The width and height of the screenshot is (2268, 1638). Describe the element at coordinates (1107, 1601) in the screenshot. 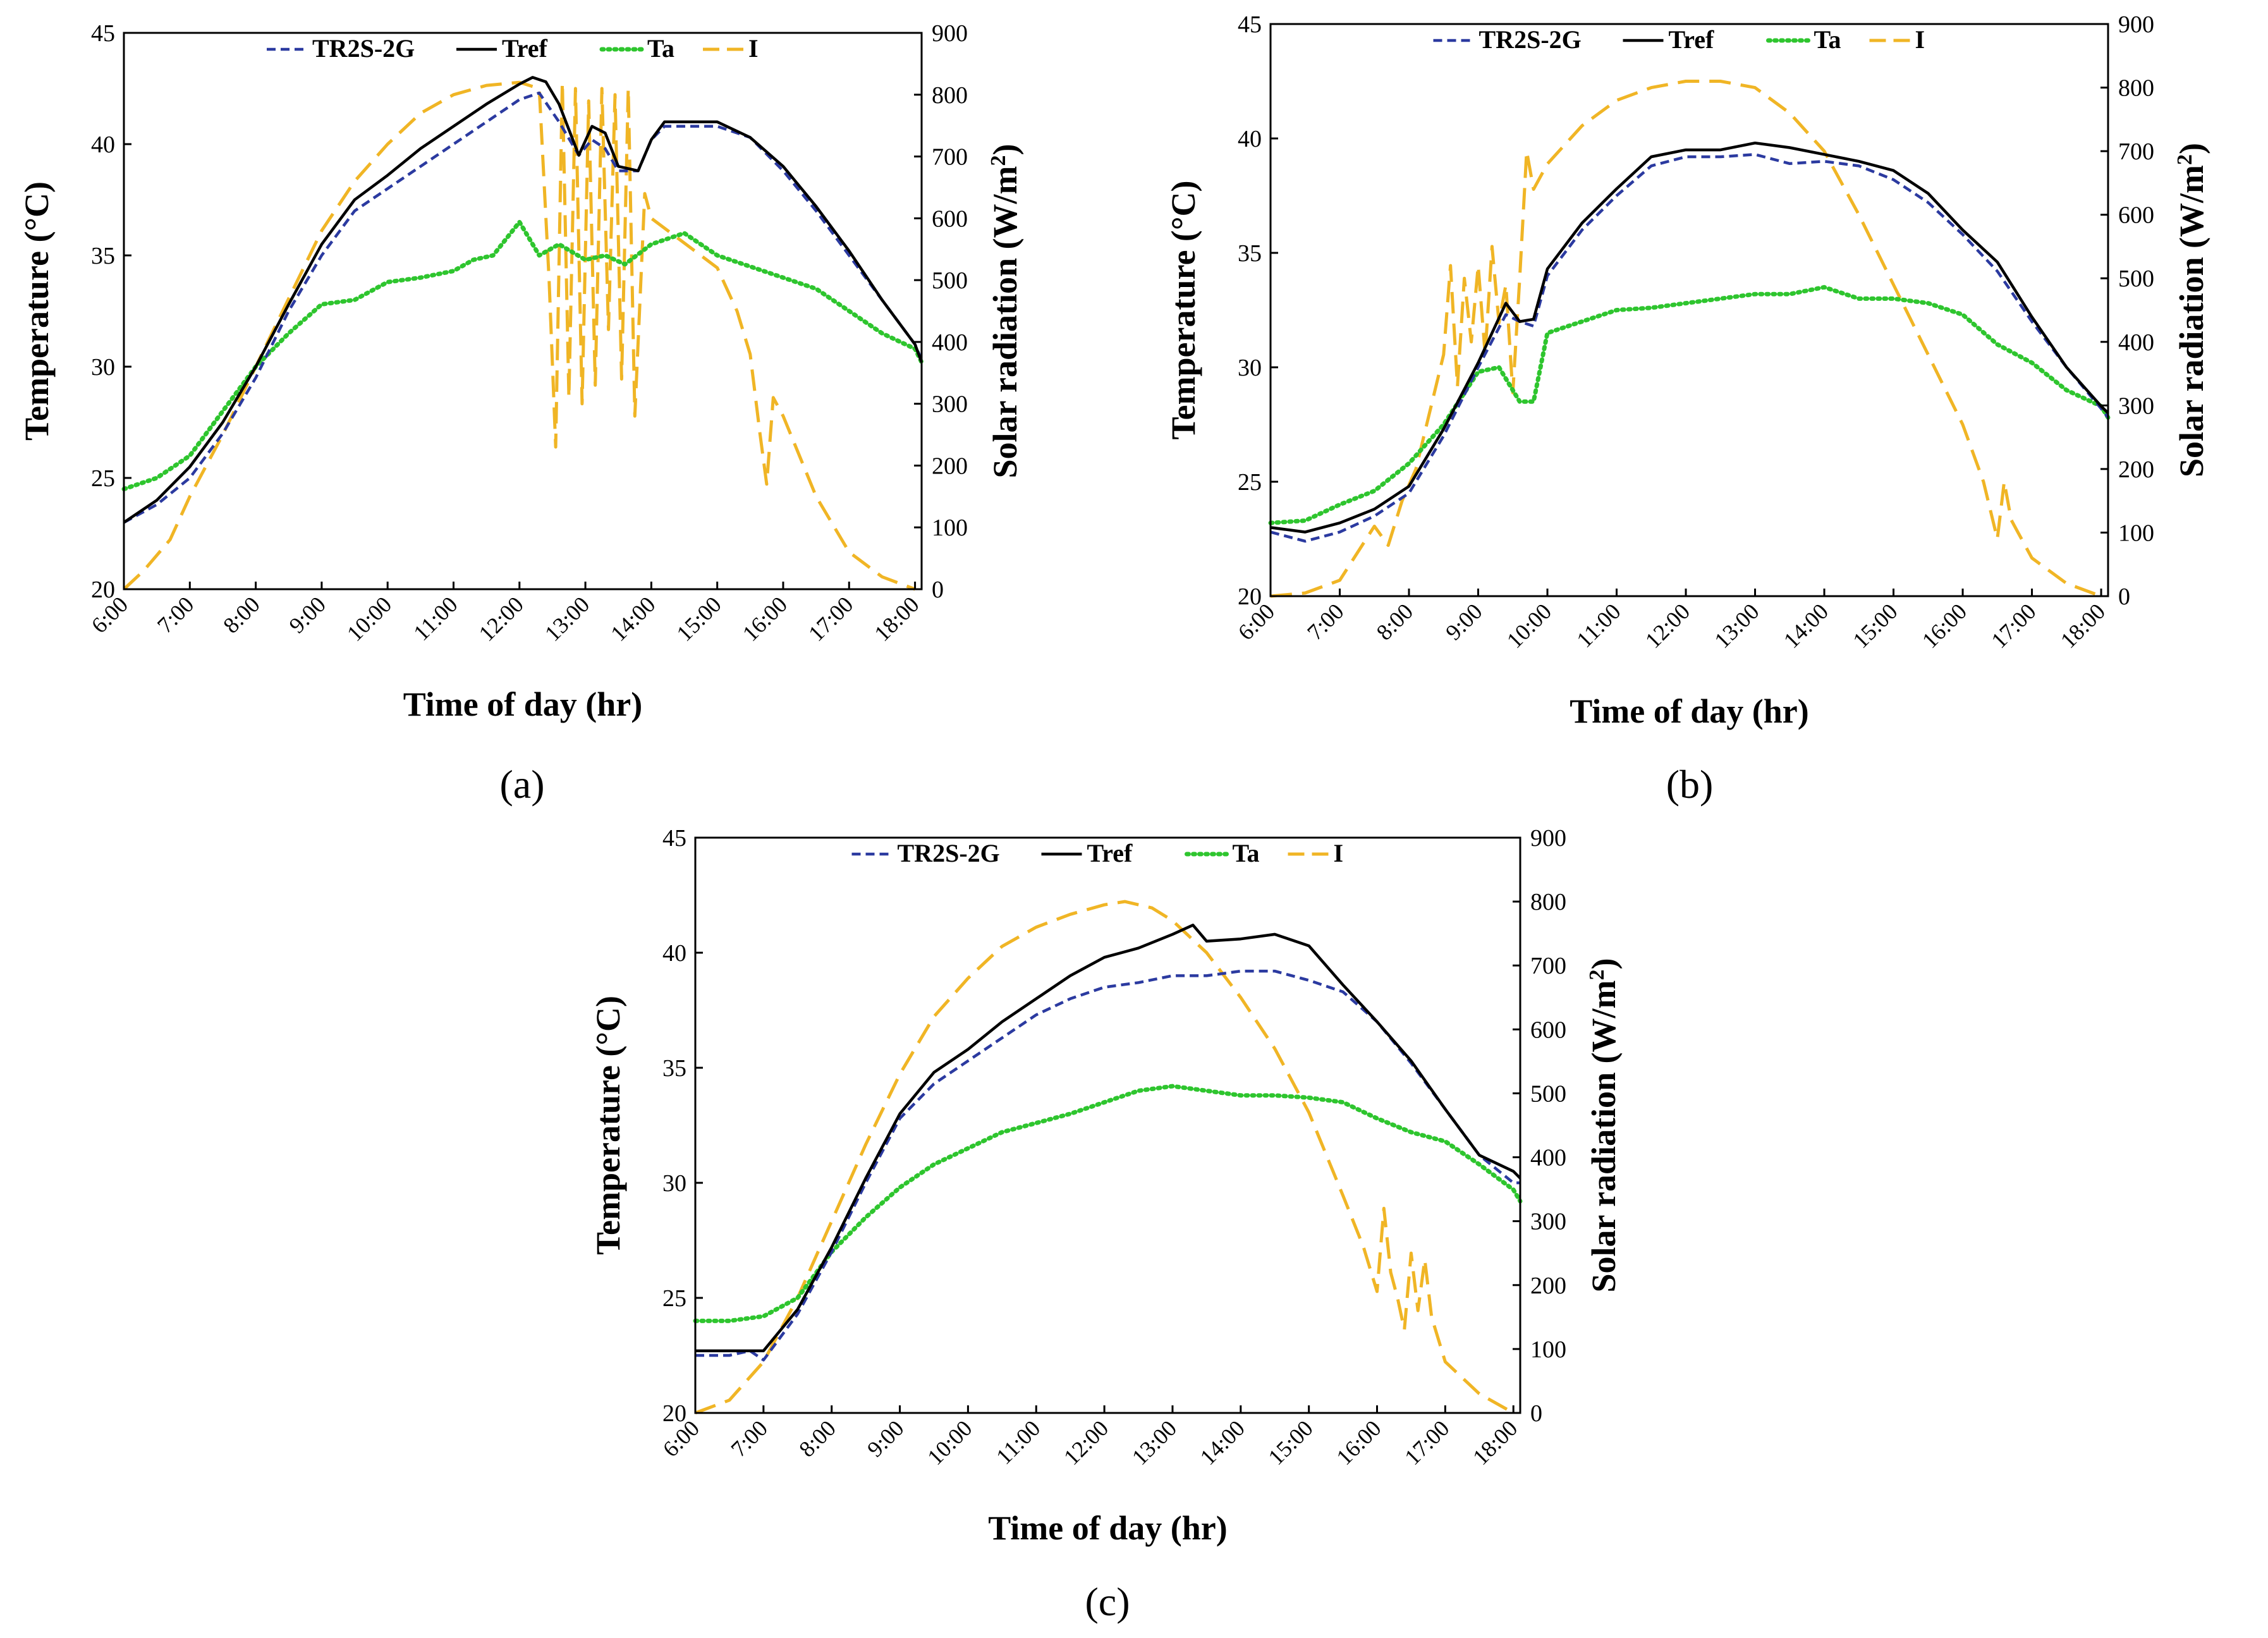

I see `panel-label: (c)` at that location.